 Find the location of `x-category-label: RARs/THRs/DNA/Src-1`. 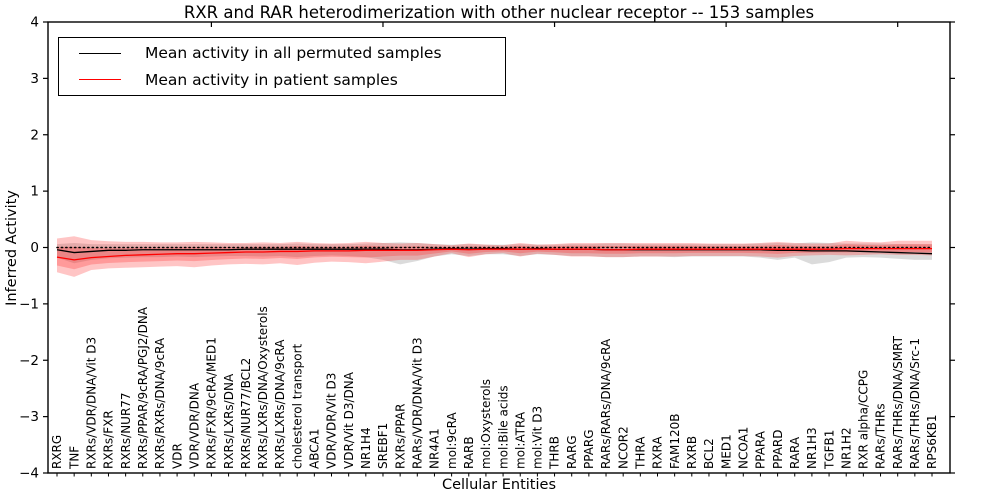

x-category-label: RARs/THRs/DNA/Src-1 is located at coordinates (915, 403).